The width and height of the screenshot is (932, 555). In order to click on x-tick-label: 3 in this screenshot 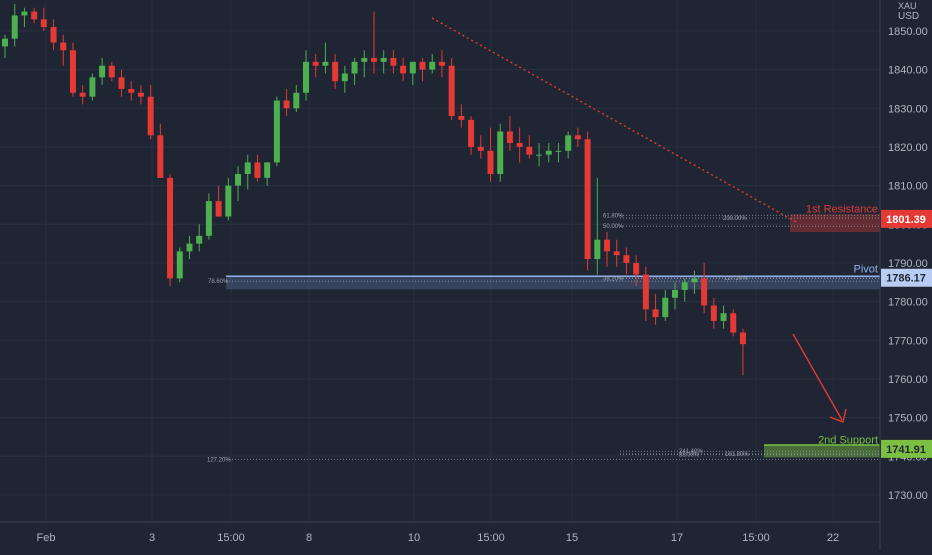, I will do `click(152, 538)`.